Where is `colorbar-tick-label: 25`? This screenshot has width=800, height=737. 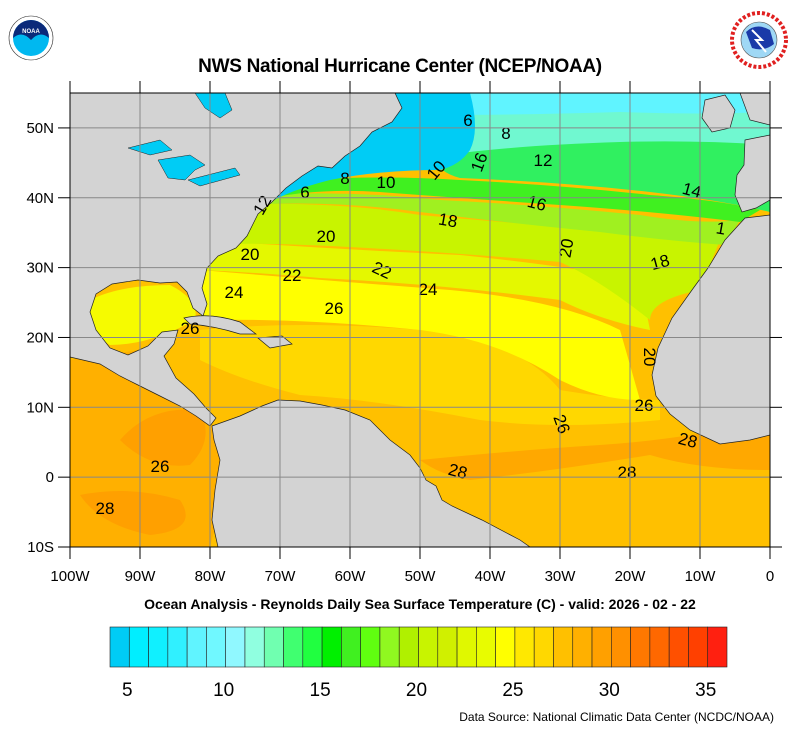
colorbar-tick-label: 25 is located at coordinates (512, 690).